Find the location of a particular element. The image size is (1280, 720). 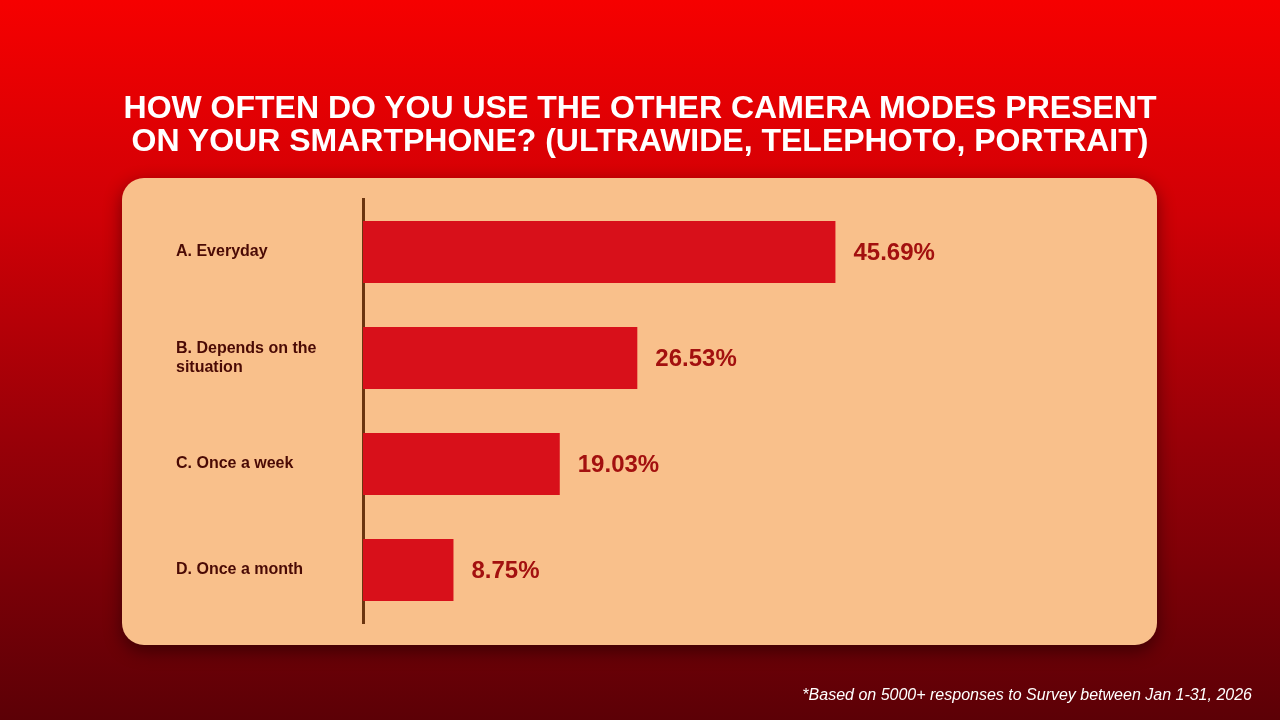

data-label: 45.69% is located at coordinates (894, 251).